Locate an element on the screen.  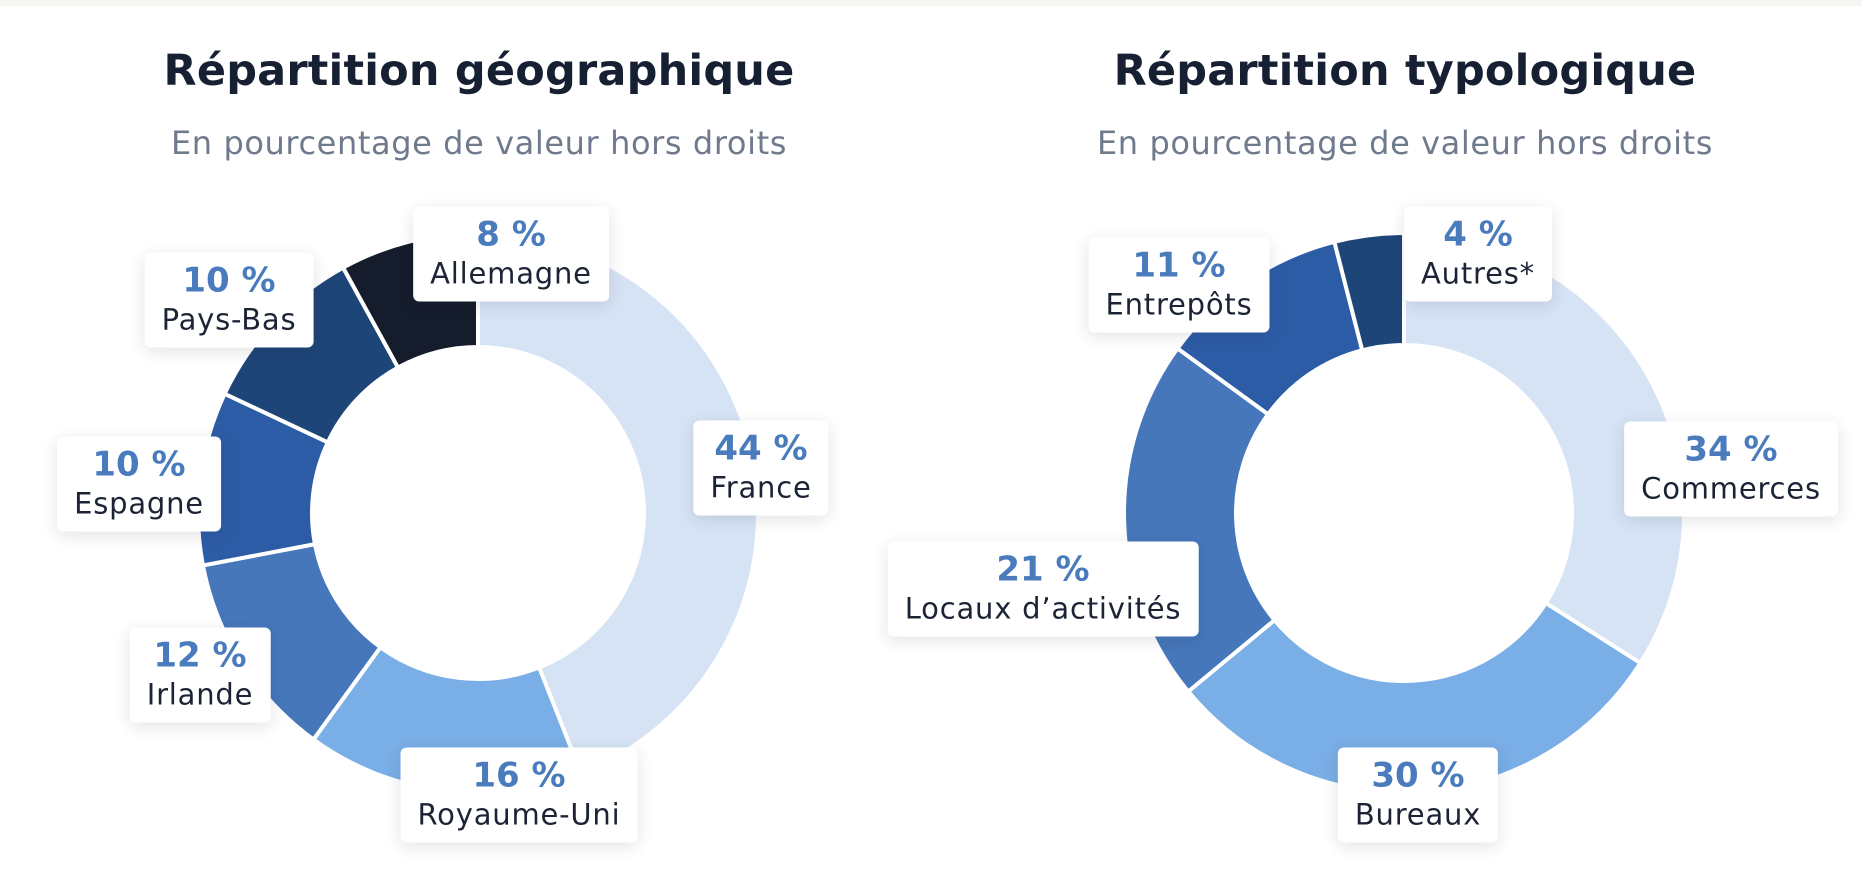
slice-category-label: Irlande is located at coordinates (200, 694).